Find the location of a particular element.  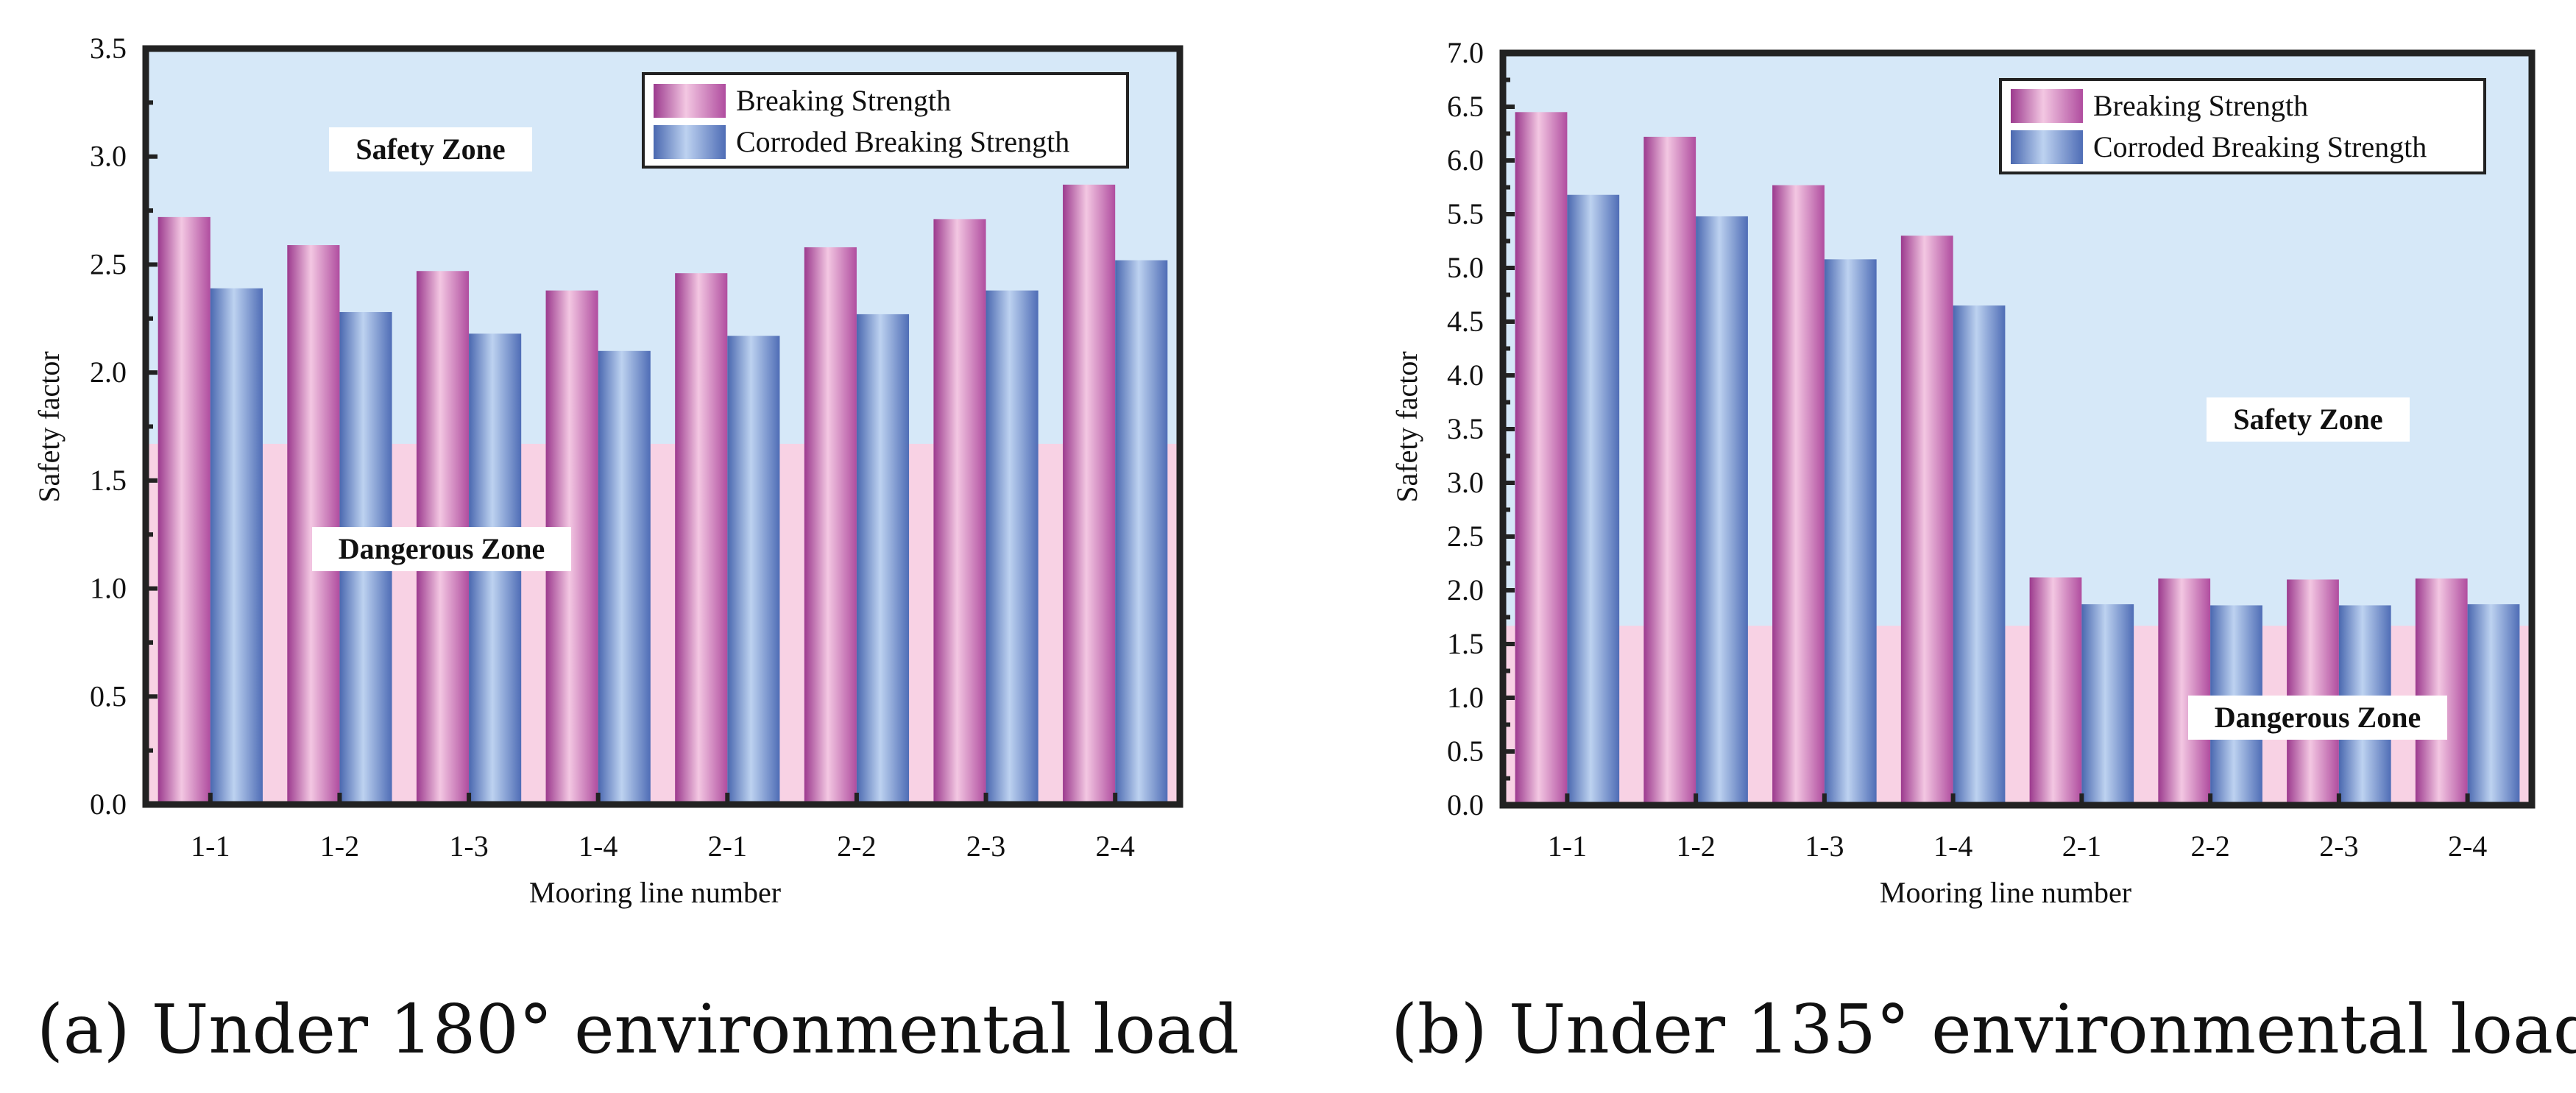

chart-a-x-axis: 1-1 1-2 1-3 1-4 2-1 2-2 2-3 2-4 is located at coordinates (663, 828).